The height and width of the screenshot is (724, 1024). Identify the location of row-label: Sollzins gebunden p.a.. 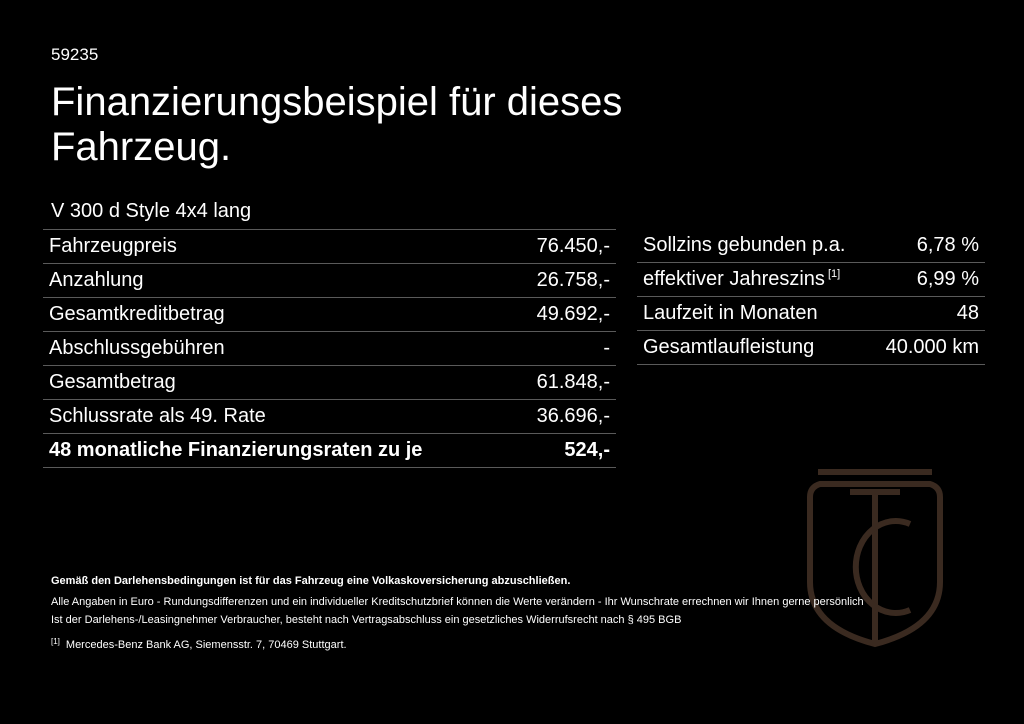
(754, 246).